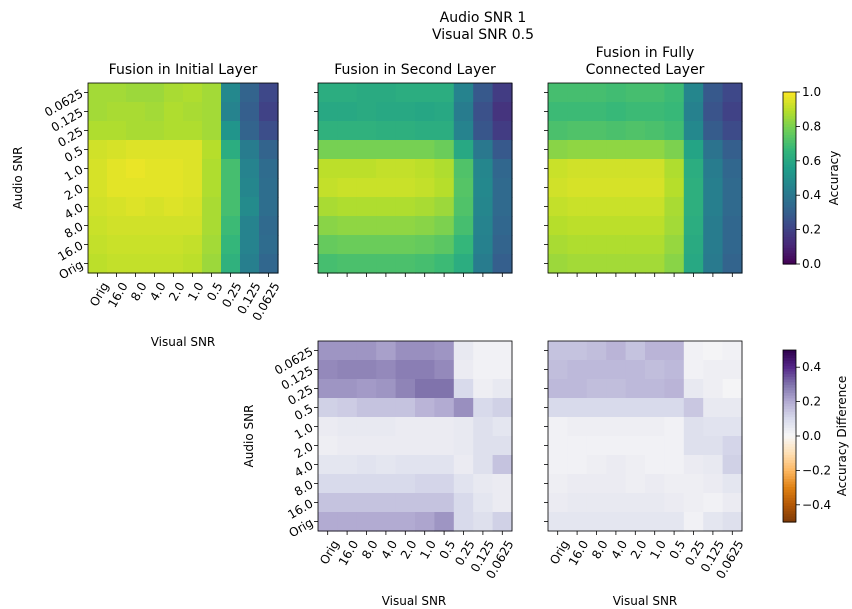 This screenshot has height=609, width=852. Describe the element at coordinates (811, 195) in the screenshot. I see `colorbar-tick-label: 0.4` at that location.